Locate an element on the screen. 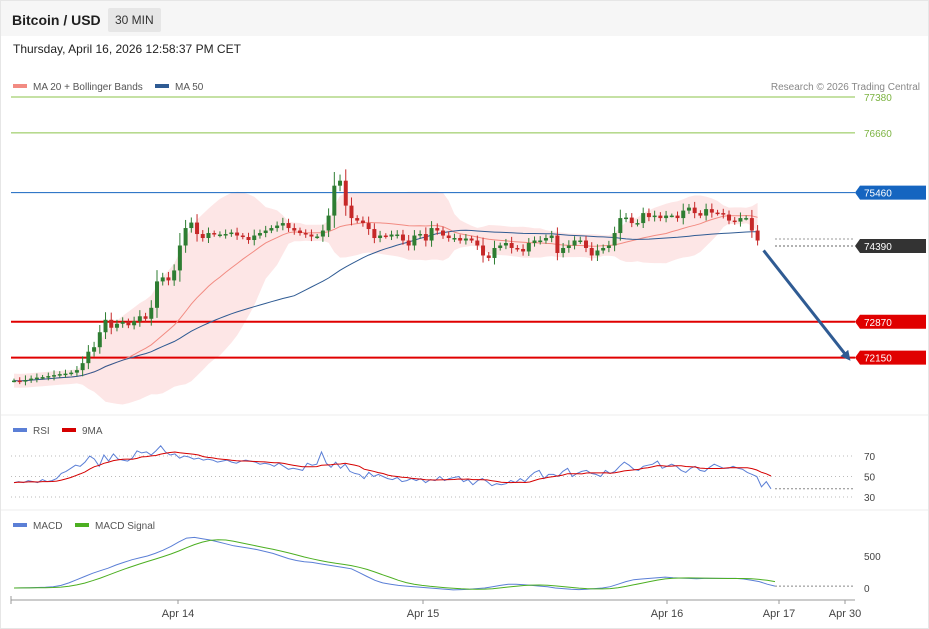 The height and width of the screenshot is (629, 929). macd-panel: 500 0 is located at coordinates (447, 565).